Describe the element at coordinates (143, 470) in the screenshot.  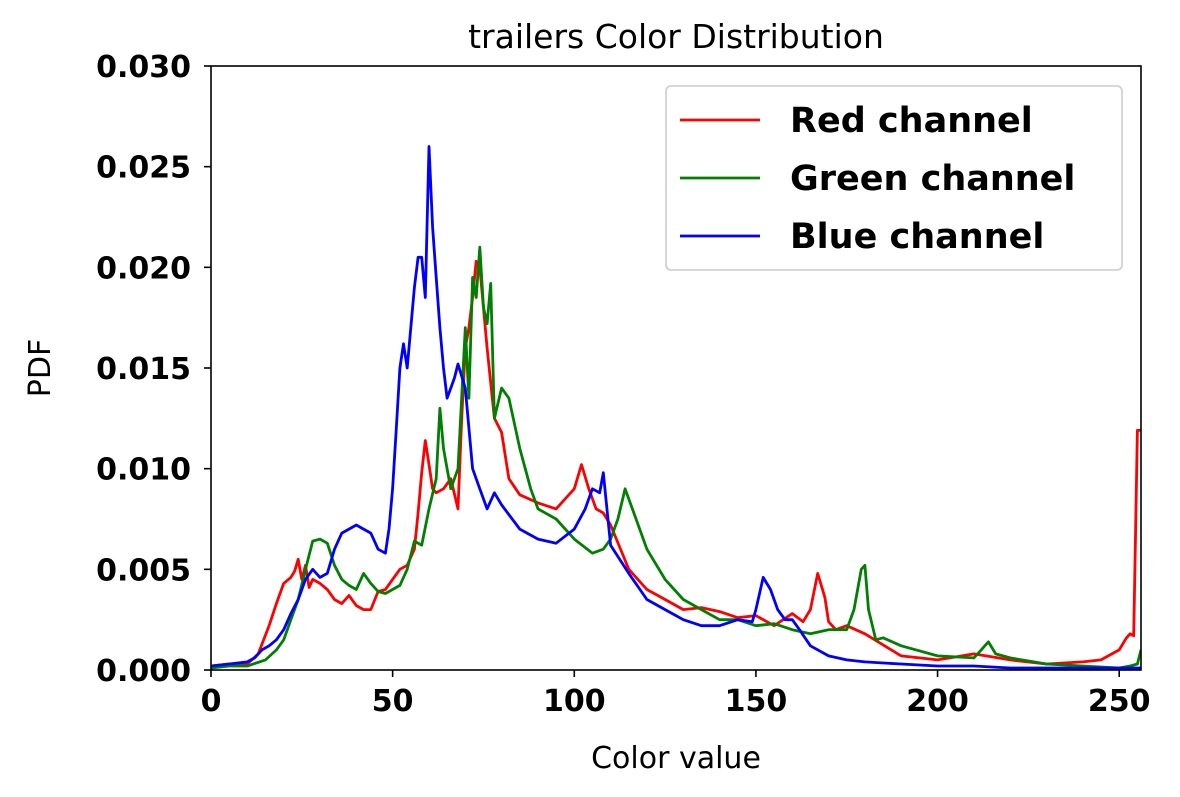
I see `y-tick-label: 0.010` at that location.